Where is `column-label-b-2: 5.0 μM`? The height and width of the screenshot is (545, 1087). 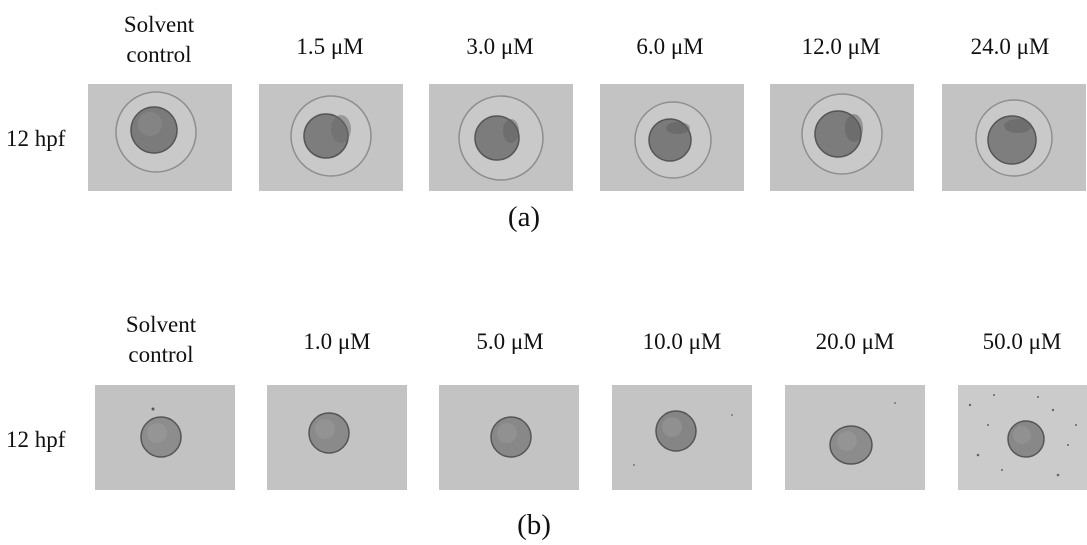
column-label-b-2: 5.0 μM is located at coordinates (510, 341).